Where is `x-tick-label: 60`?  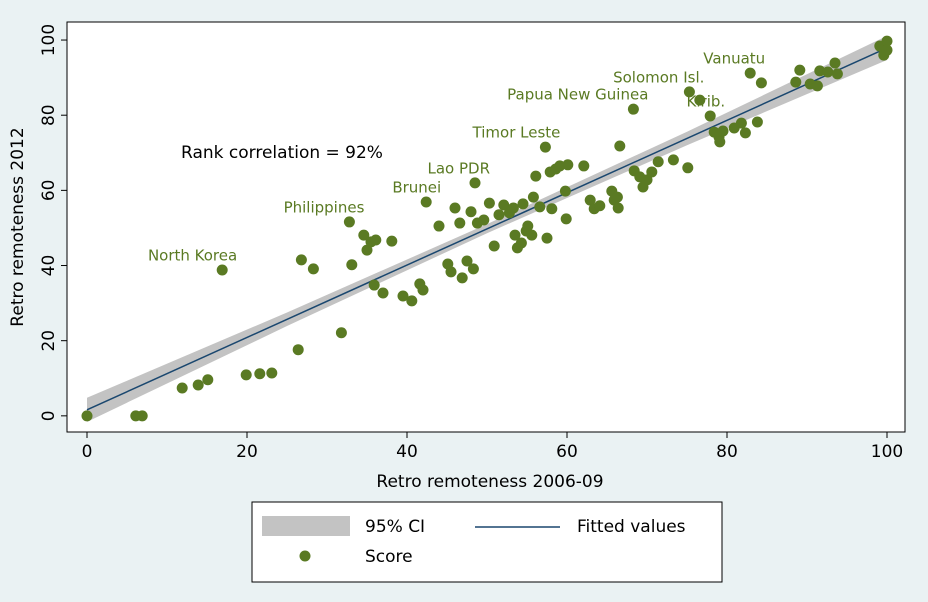
x-tick-label: 60 is located at coordinates (567, 452).